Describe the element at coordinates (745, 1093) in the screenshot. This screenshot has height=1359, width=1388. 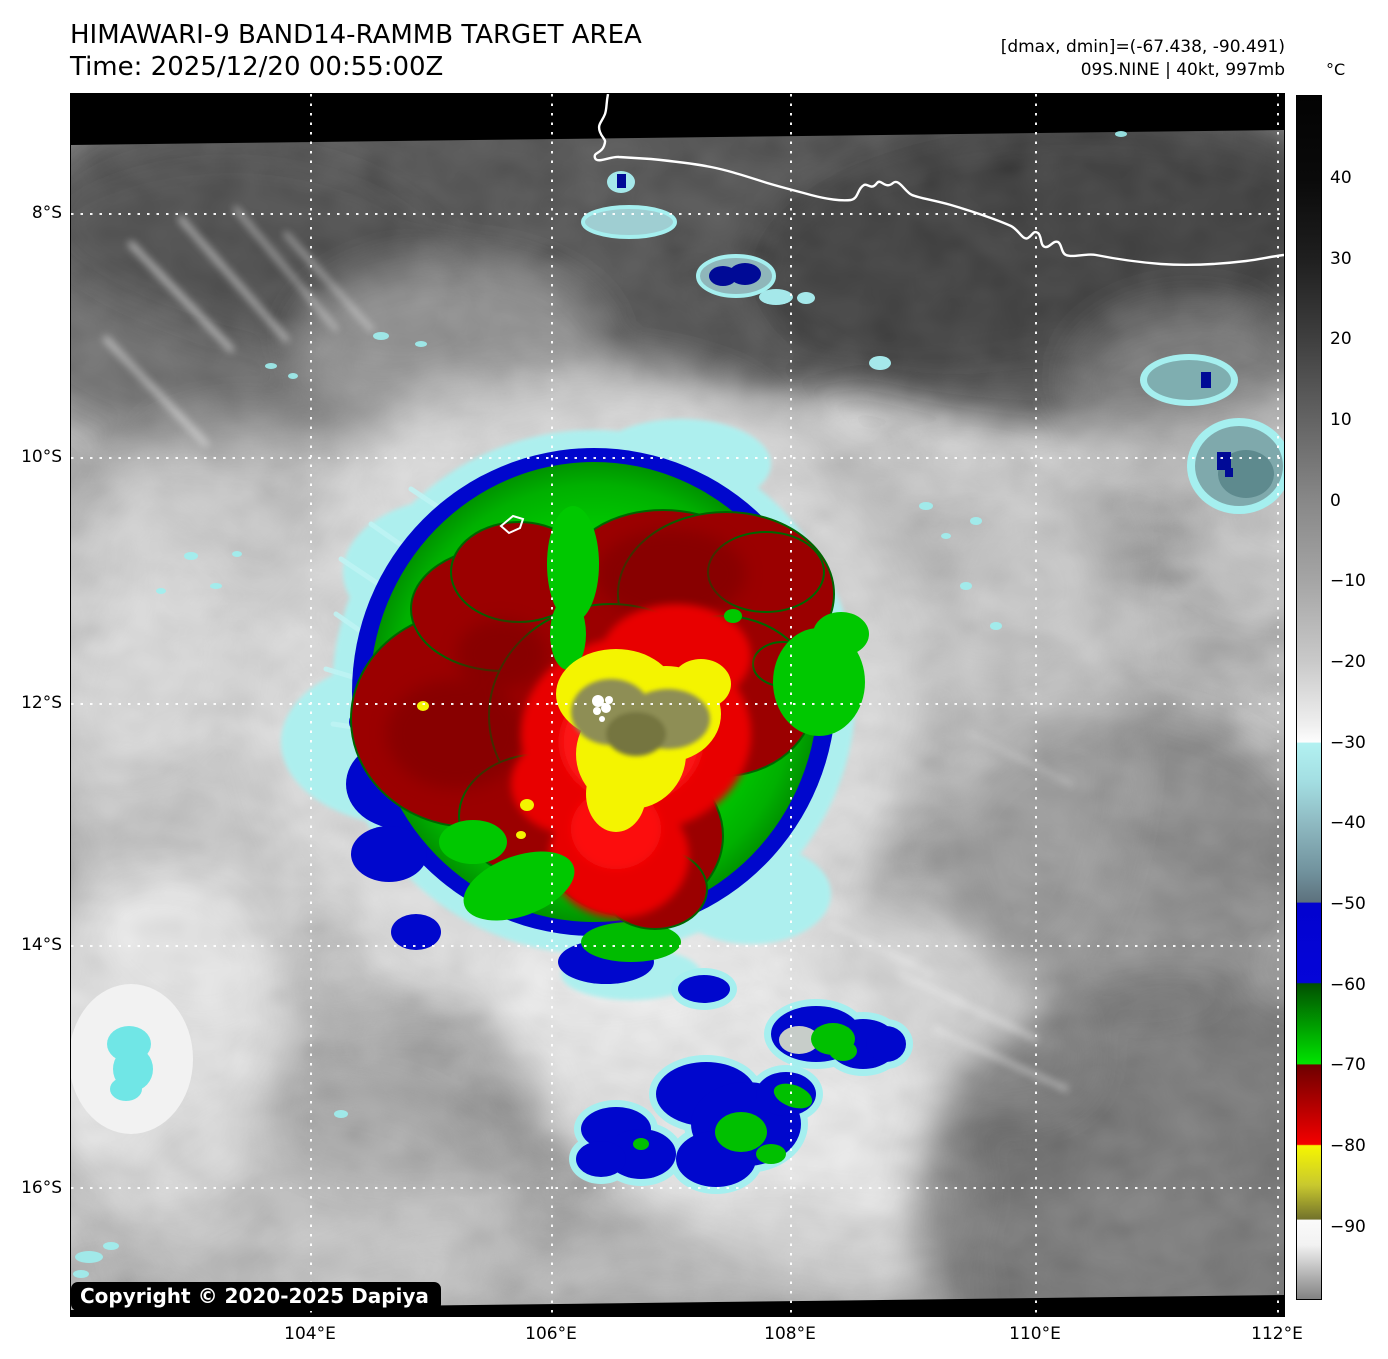
I see `band-green-cores` at that location.